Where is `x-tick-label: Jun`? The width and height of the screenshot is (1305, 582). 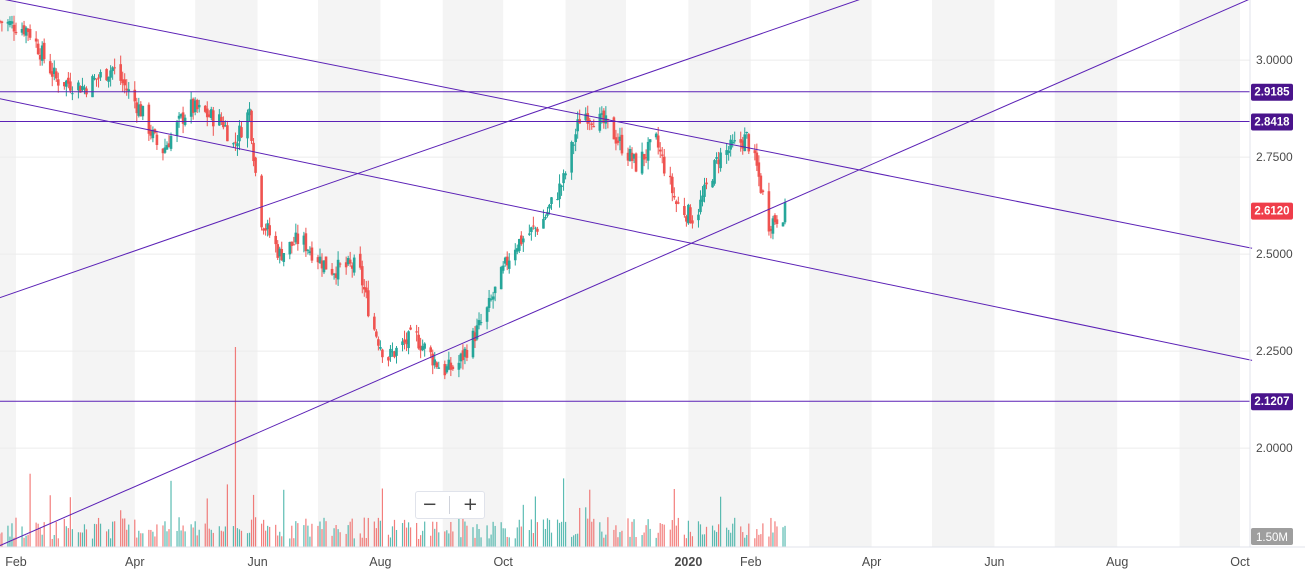
x-tick-label: Jun is located at coordinates (994, 562).